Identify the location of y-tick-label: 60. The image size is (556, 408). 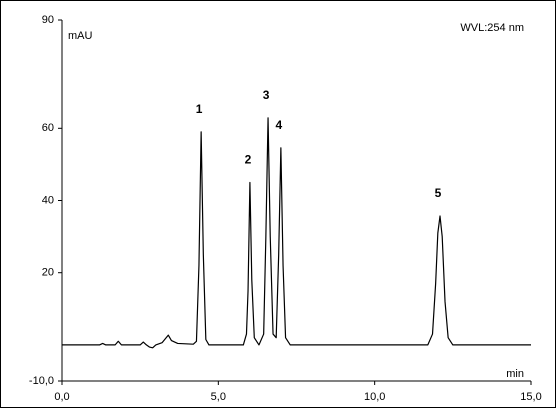
(48, 128).